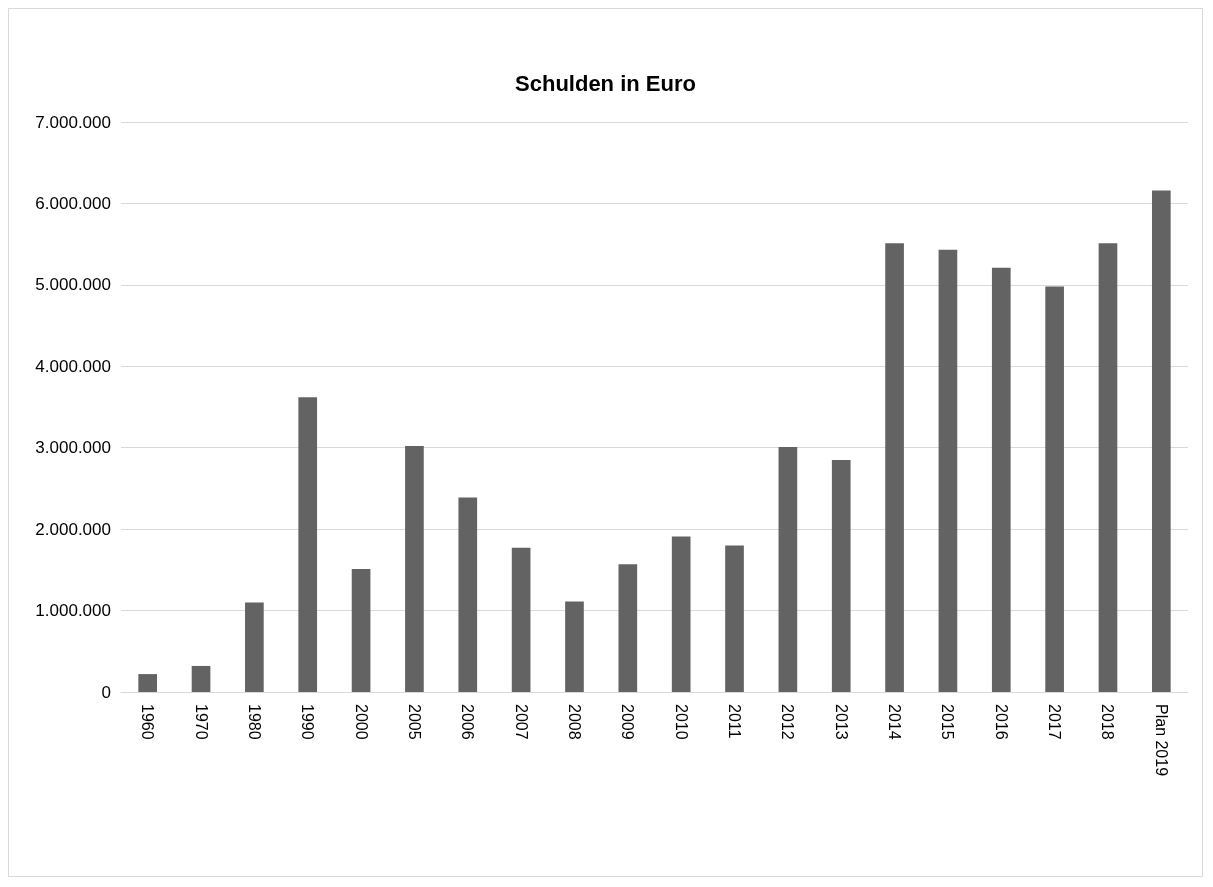 Image resolution: width=1213 pixels, height=887 pixels. What do you see at coordinates (73, 611) in the screenshot?
I see `y-tick-label: 1.000.000` at bounding box center [73, 611].